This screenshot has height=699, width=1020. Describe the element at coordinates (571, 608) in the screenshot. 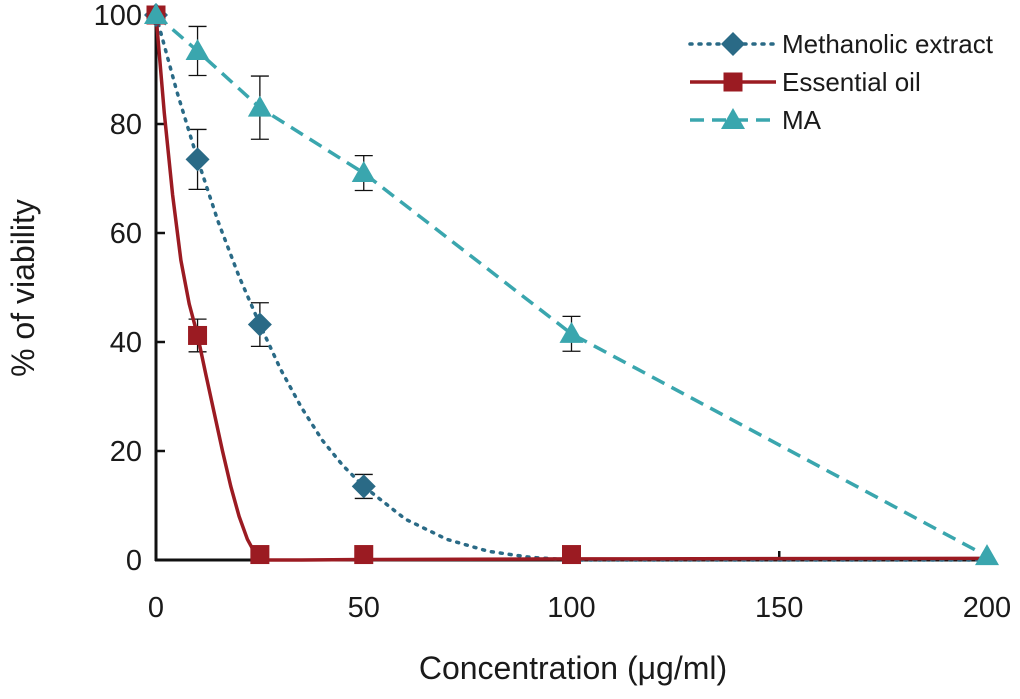

I see `x-tick-label: 100` at that location.